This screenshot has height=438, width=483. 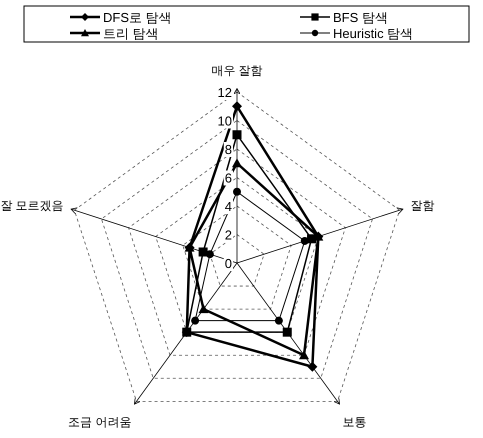 I want to click on y-tick-label: 6, so click(x=228, y=178).